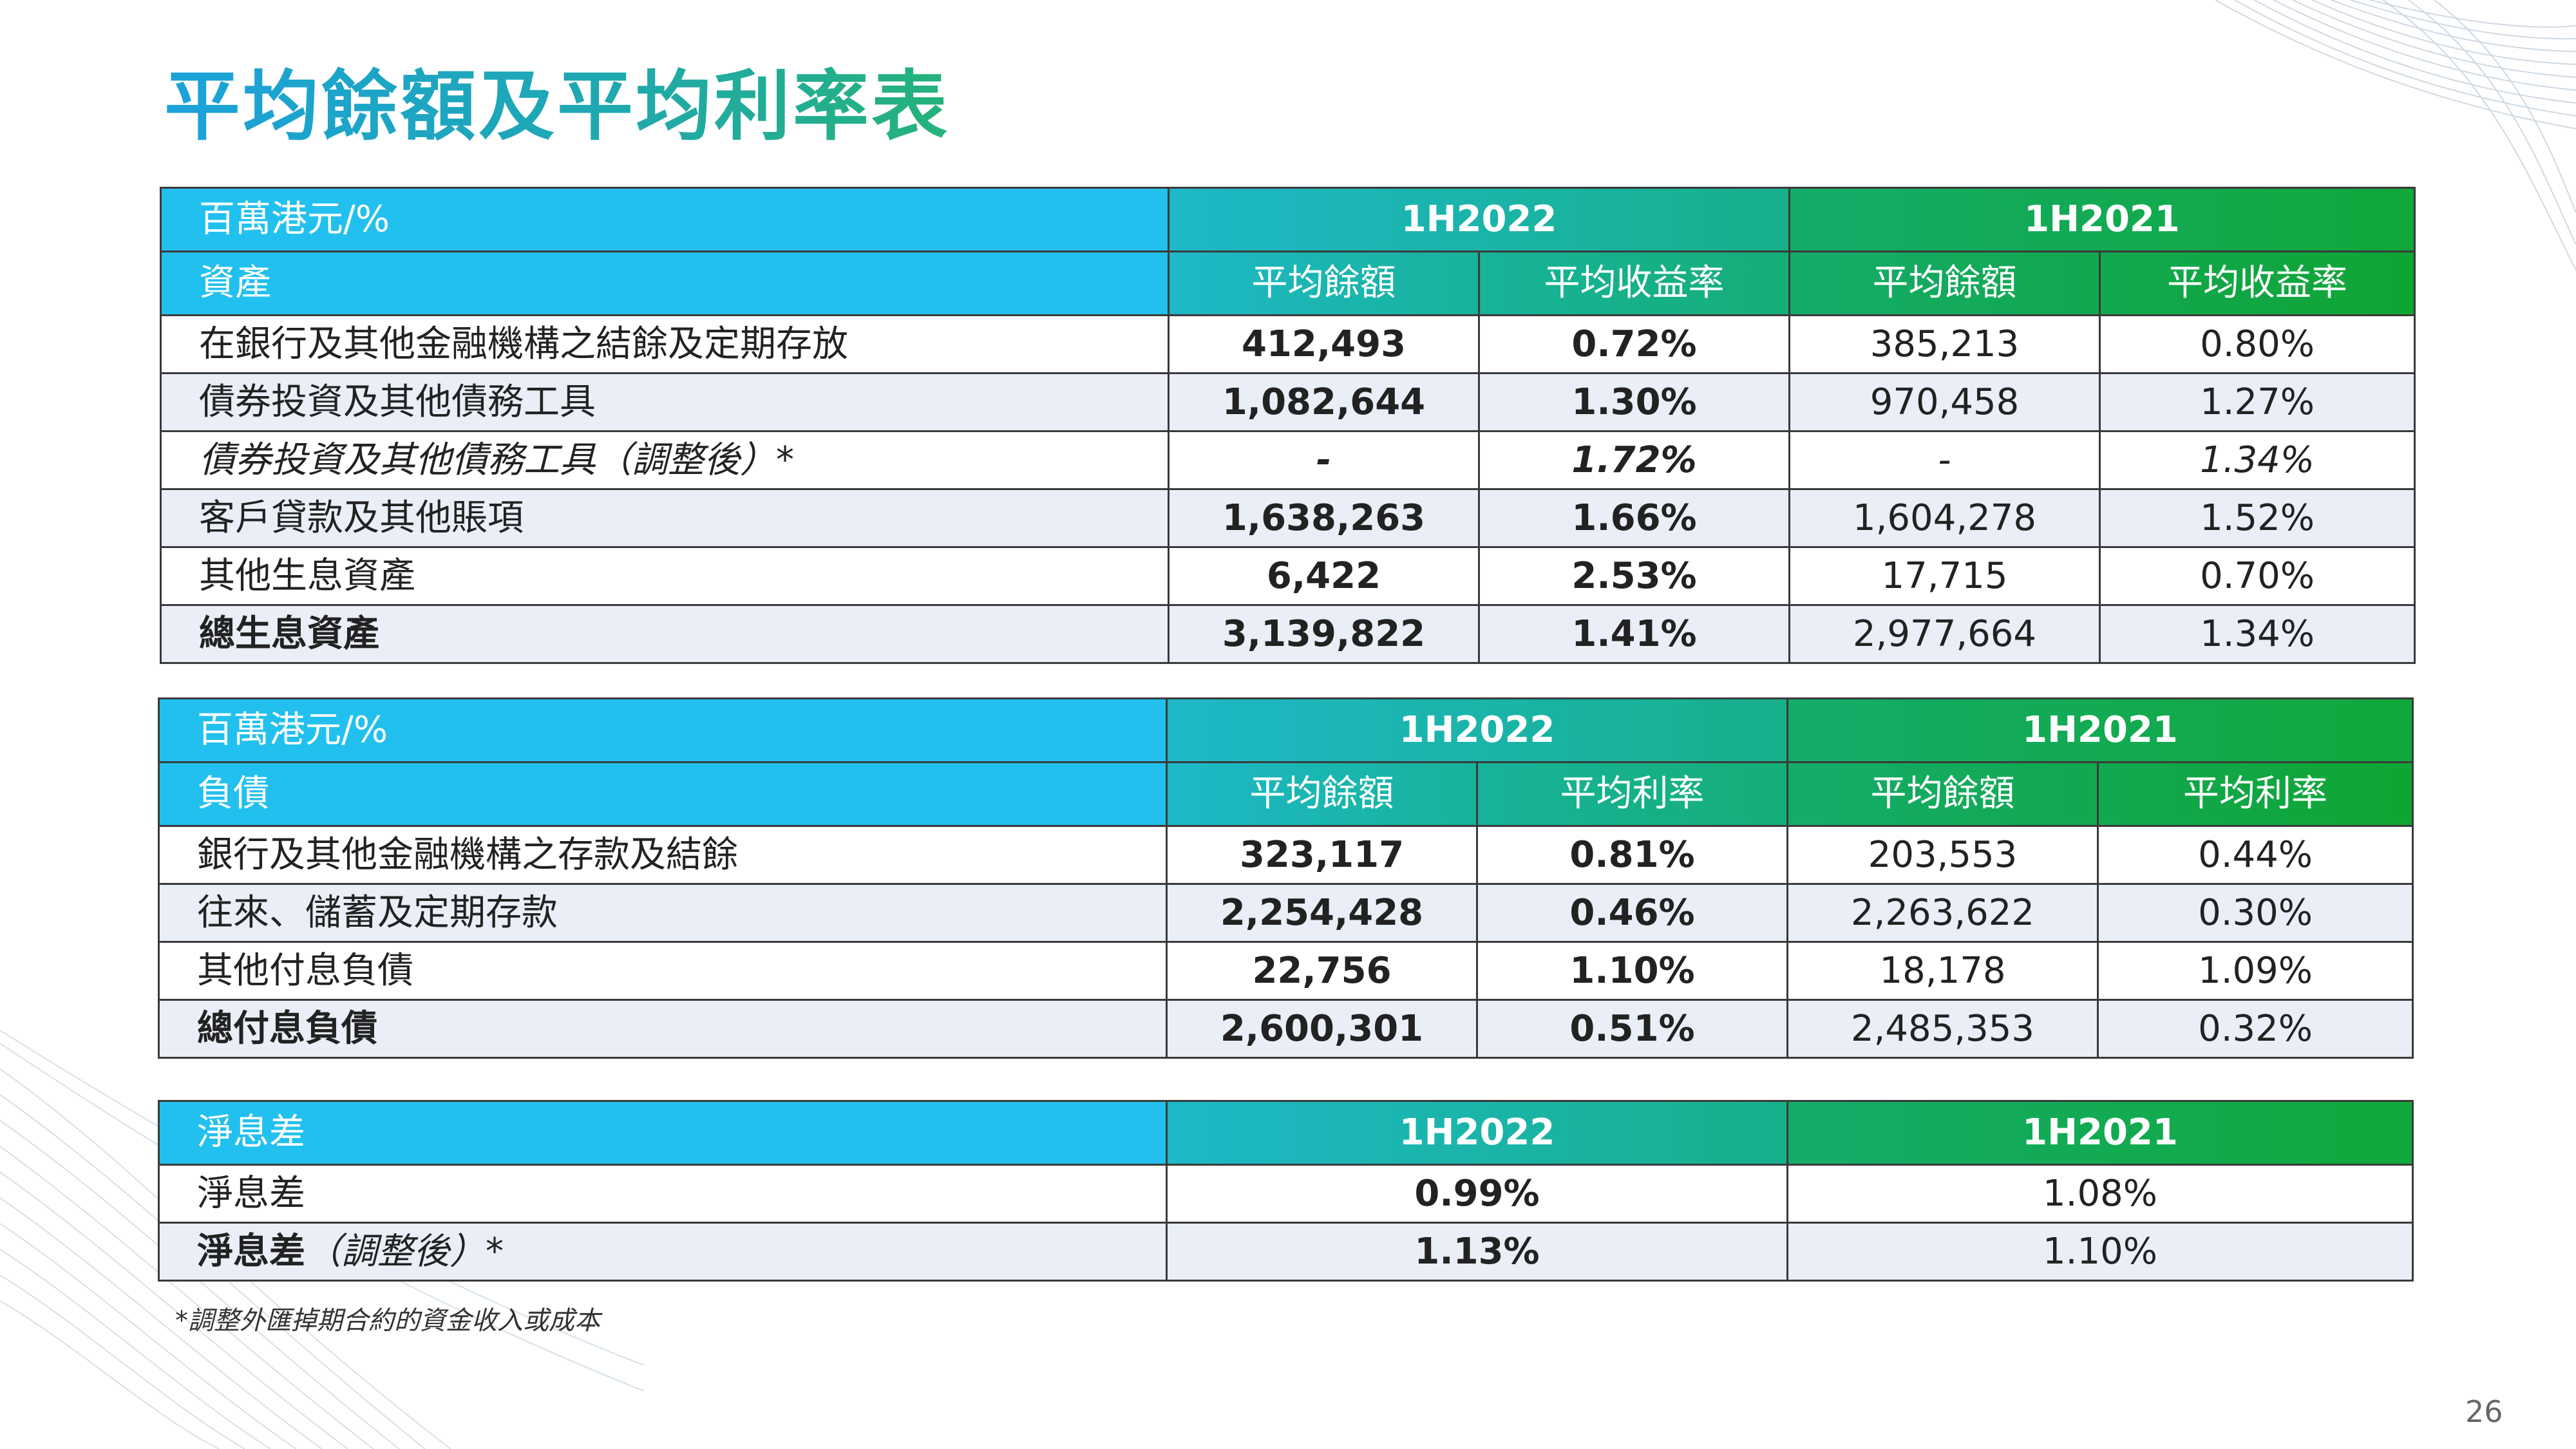 The width and height of the screenshot is (2576, 1449). I want to click on table-row: 債券投資及其他債務工具（調整後）* - 1.72% - 1.34%, so click(1288, 460).